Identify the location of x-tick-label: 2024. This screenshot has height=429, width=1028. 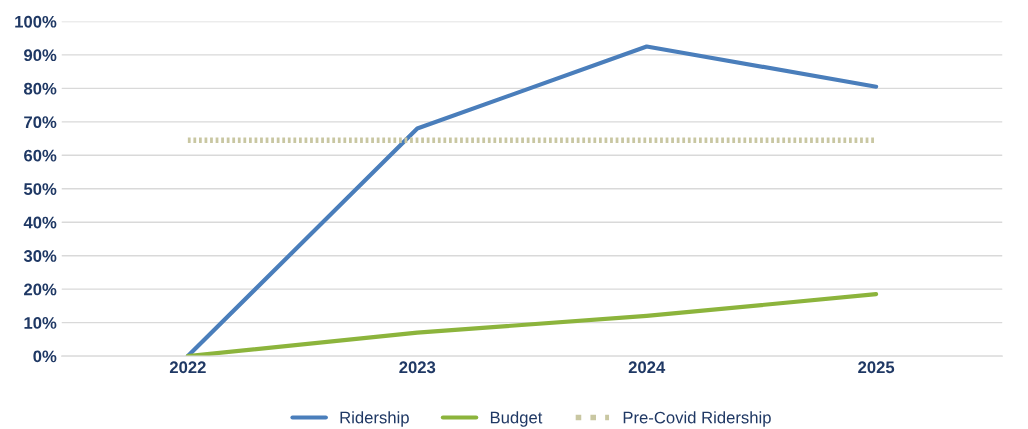
(647, 367).